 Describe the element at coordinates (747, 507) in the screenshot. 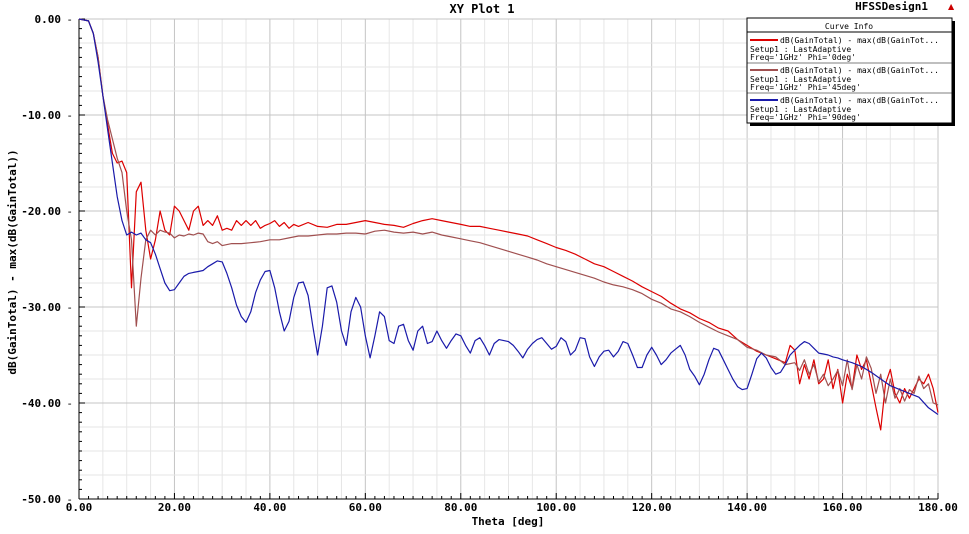

I see `x-tick-label: 140.00` at that location.